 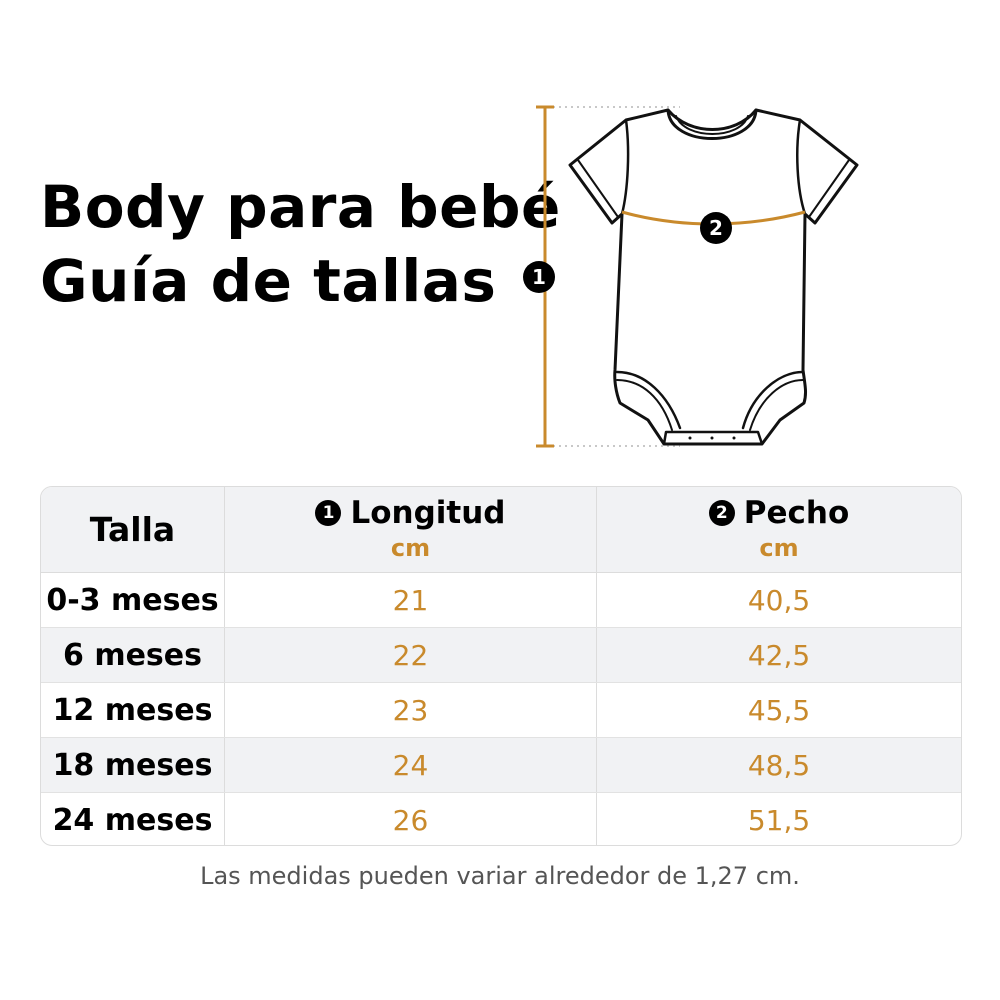 I want to click on bodysuit-illustration: 1 2, so click(x=691, y=276).